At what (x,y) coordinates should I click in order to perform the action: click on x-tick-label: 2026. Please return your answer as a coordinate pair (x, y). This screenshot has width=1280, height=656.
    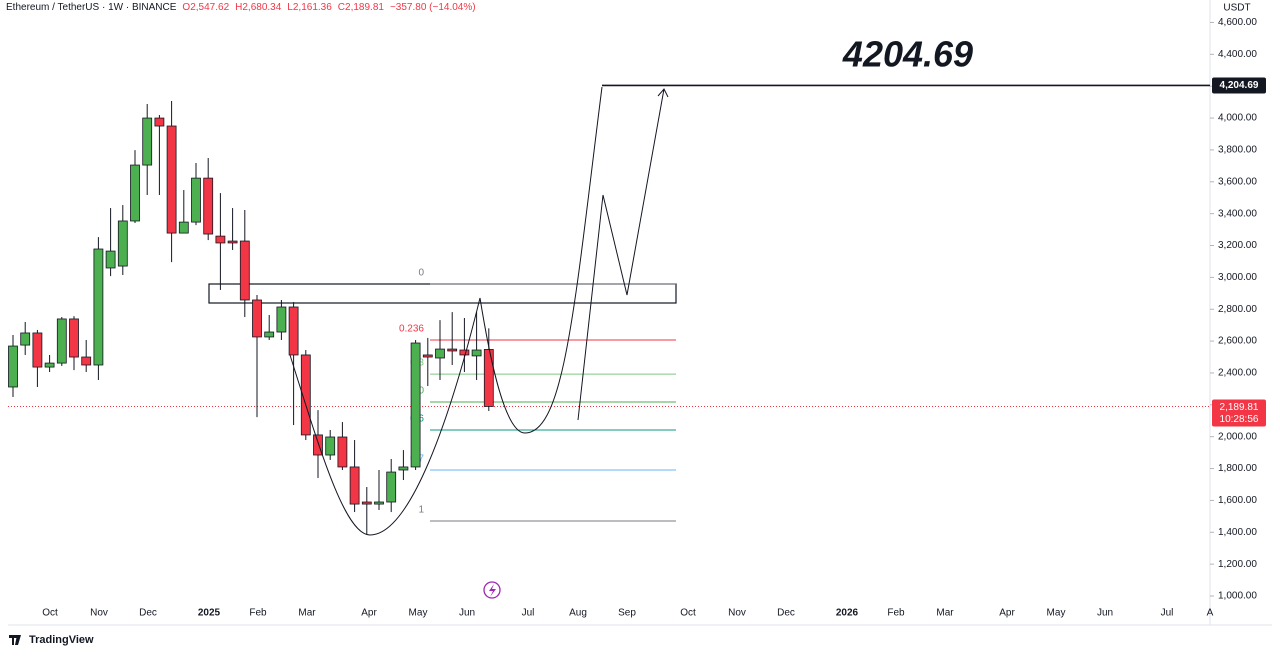
    Looking at the image, I should click on (847, 613).